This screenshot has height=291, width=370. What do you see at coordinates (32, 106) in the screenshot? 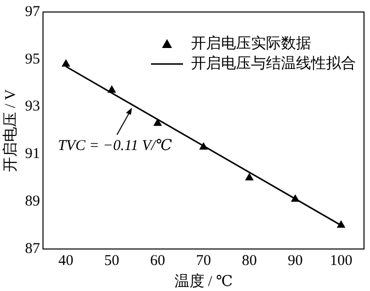
I see `y-tick-label: 93` at bounding box center [32, 106].